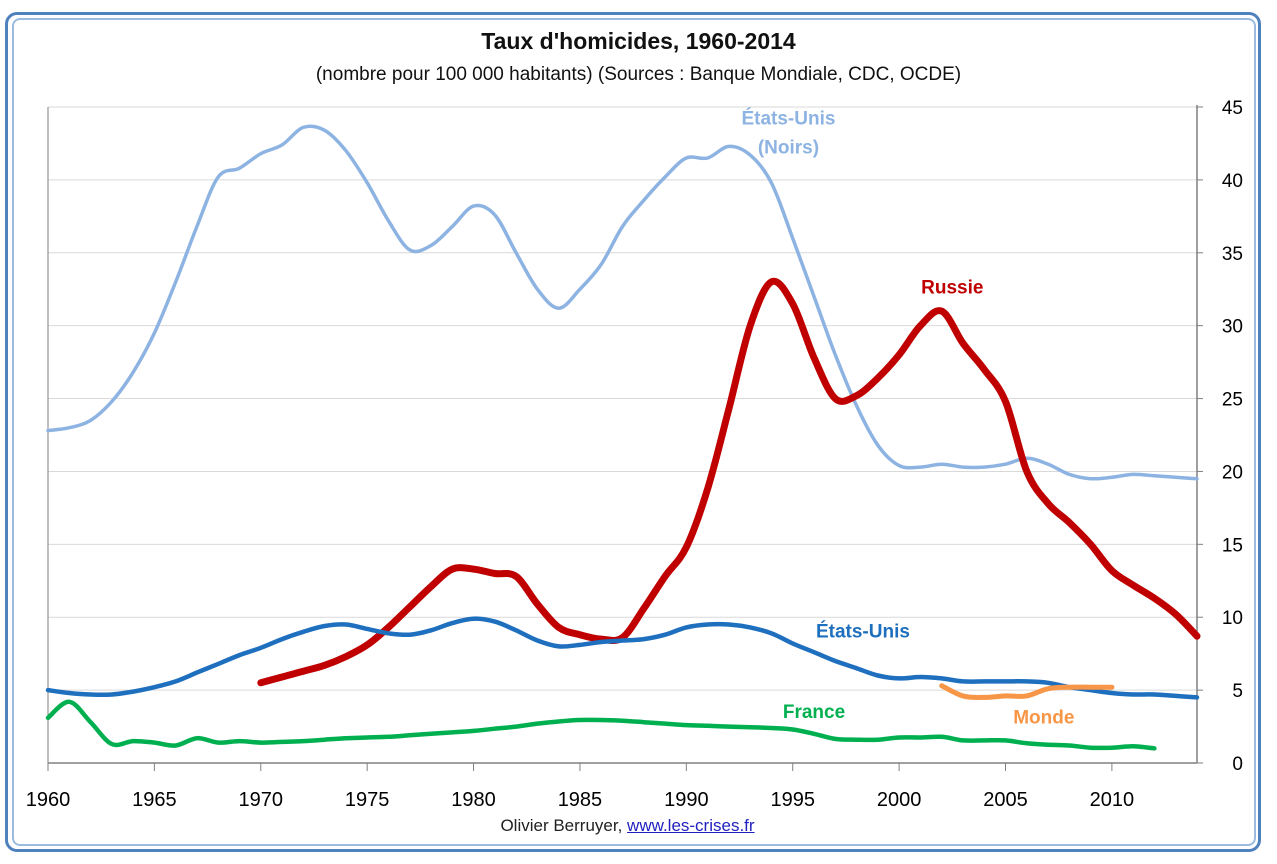 The image size is (1277, 864). I want to click on chart-credit: Olivier Berruyer, www.les-crises.fr, so click(627, 826).